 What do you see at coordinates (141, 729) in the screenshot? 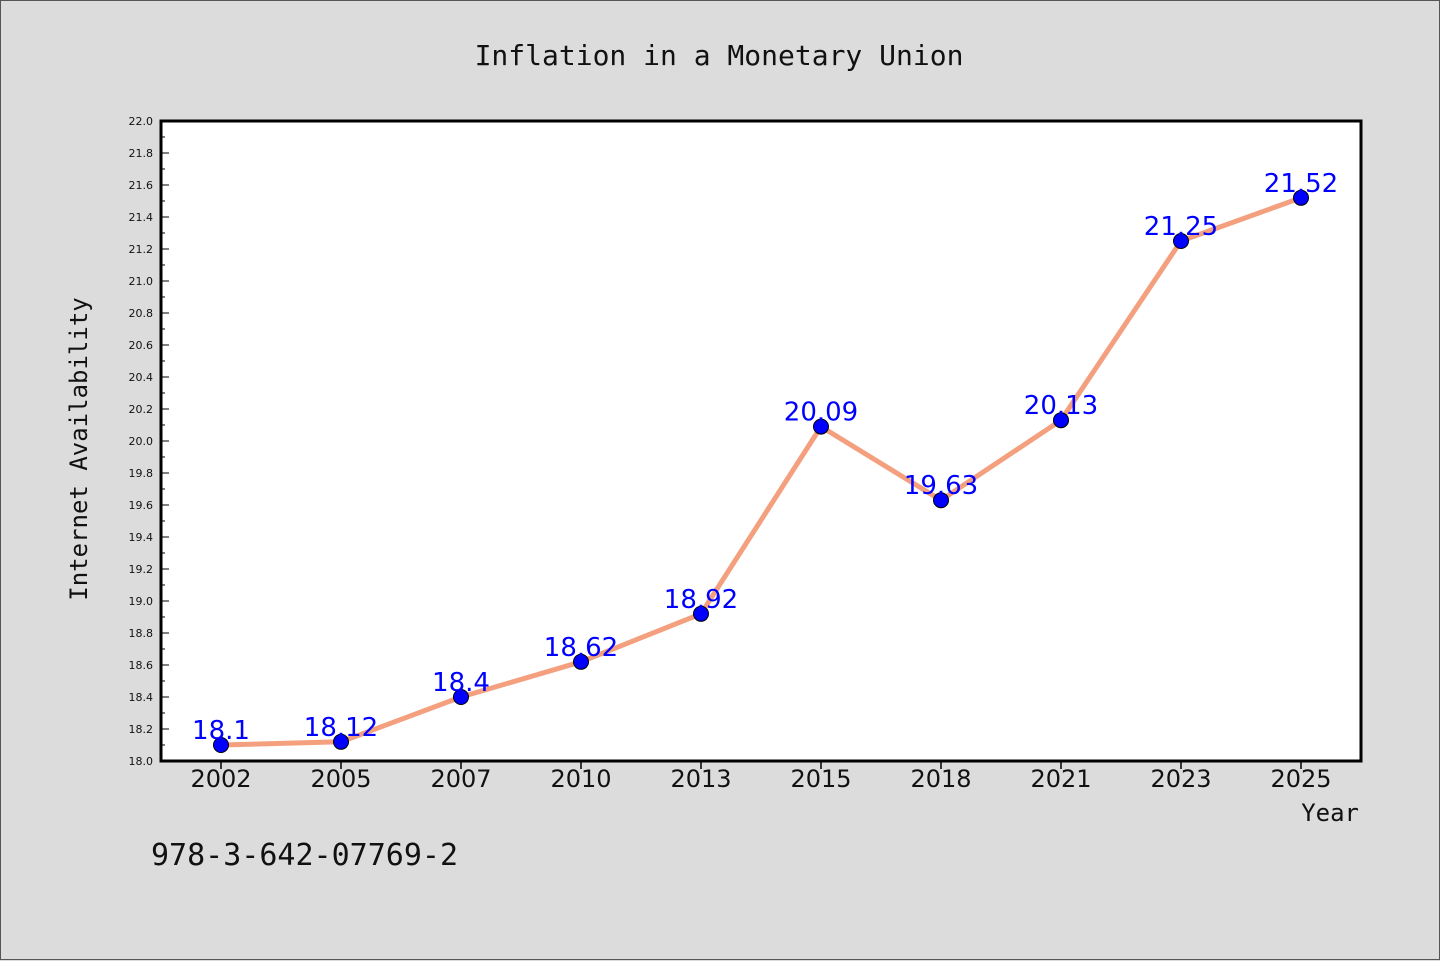
I see `y-tick-label: 18.2` at bounding box center [141, 729].